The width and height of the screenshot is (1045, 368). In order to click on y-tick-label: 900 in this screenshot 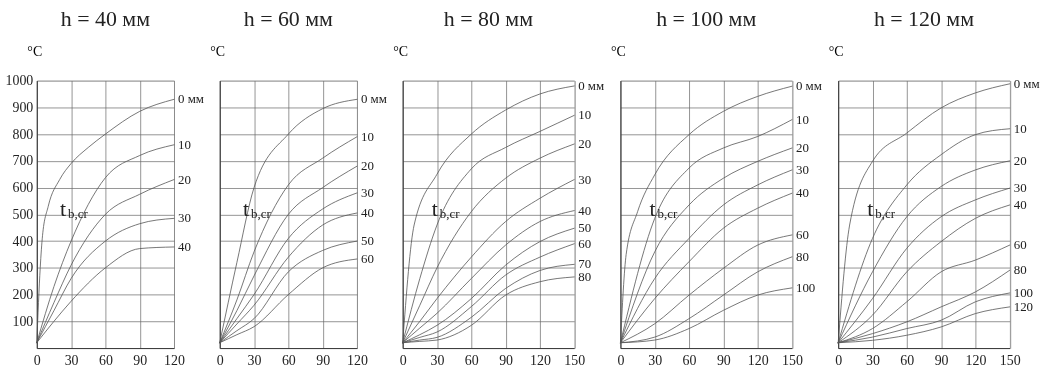, I will do `click(23, 107)`.